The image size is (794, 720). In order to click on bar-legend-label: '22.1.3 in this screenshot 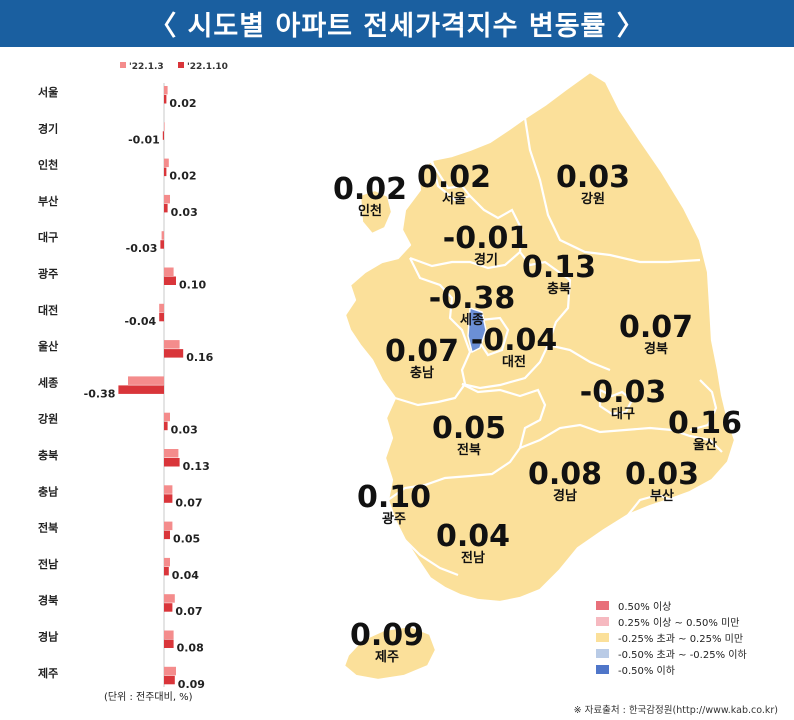, I will do `click(146, 67)`.